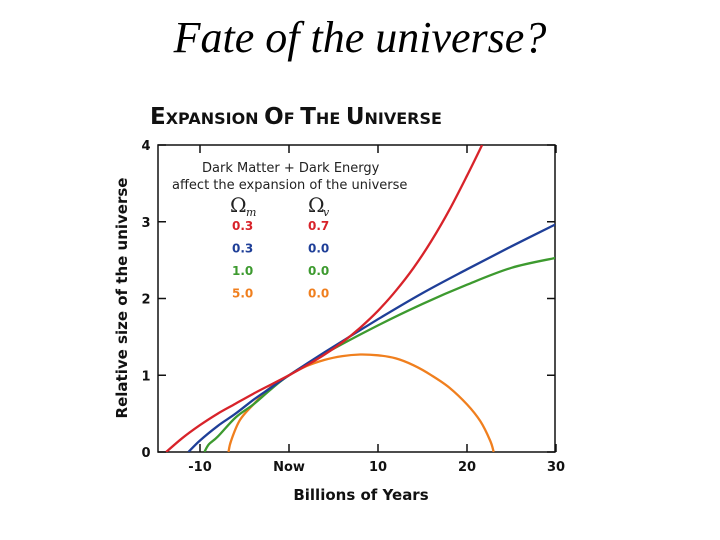 The height and width of the screenshot is (540, 720). What do you see at coordinates (242, 271) in the screenshot?
I see `legend-omega-m-value-2: 1.0` at bounding box center [242, 271].